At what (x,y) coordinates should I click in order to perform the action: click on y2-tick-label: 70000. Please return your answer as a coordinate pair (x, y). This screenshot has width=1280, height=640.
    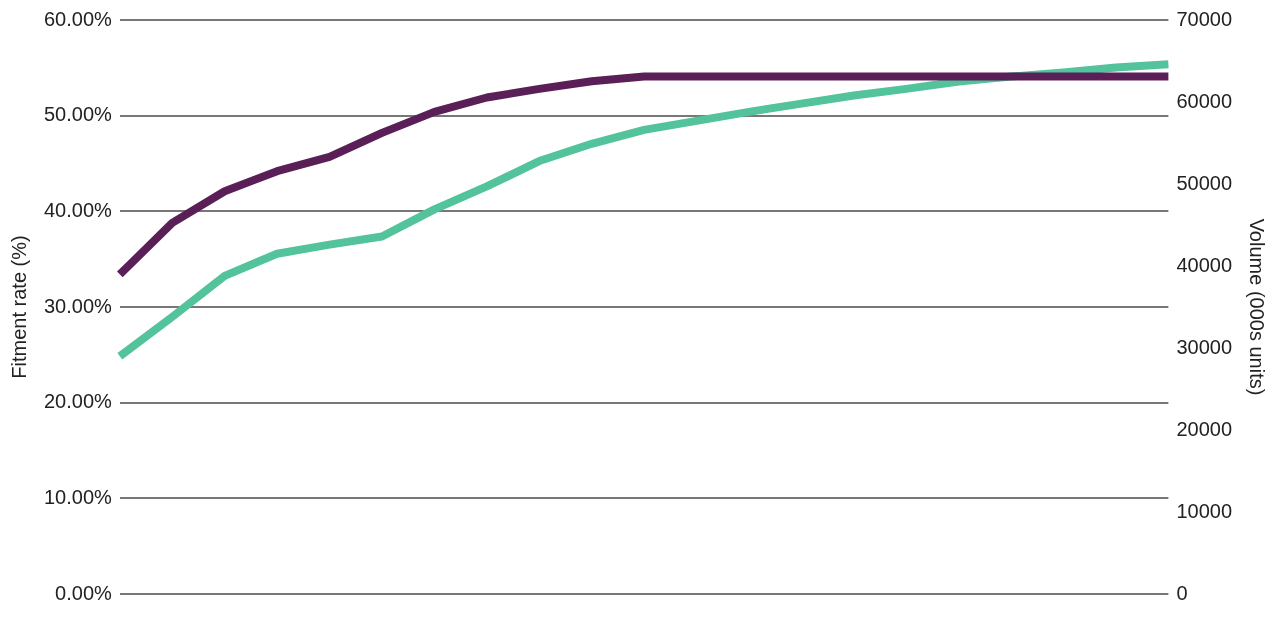
    Looking at the image, I should click on (1204, 18).